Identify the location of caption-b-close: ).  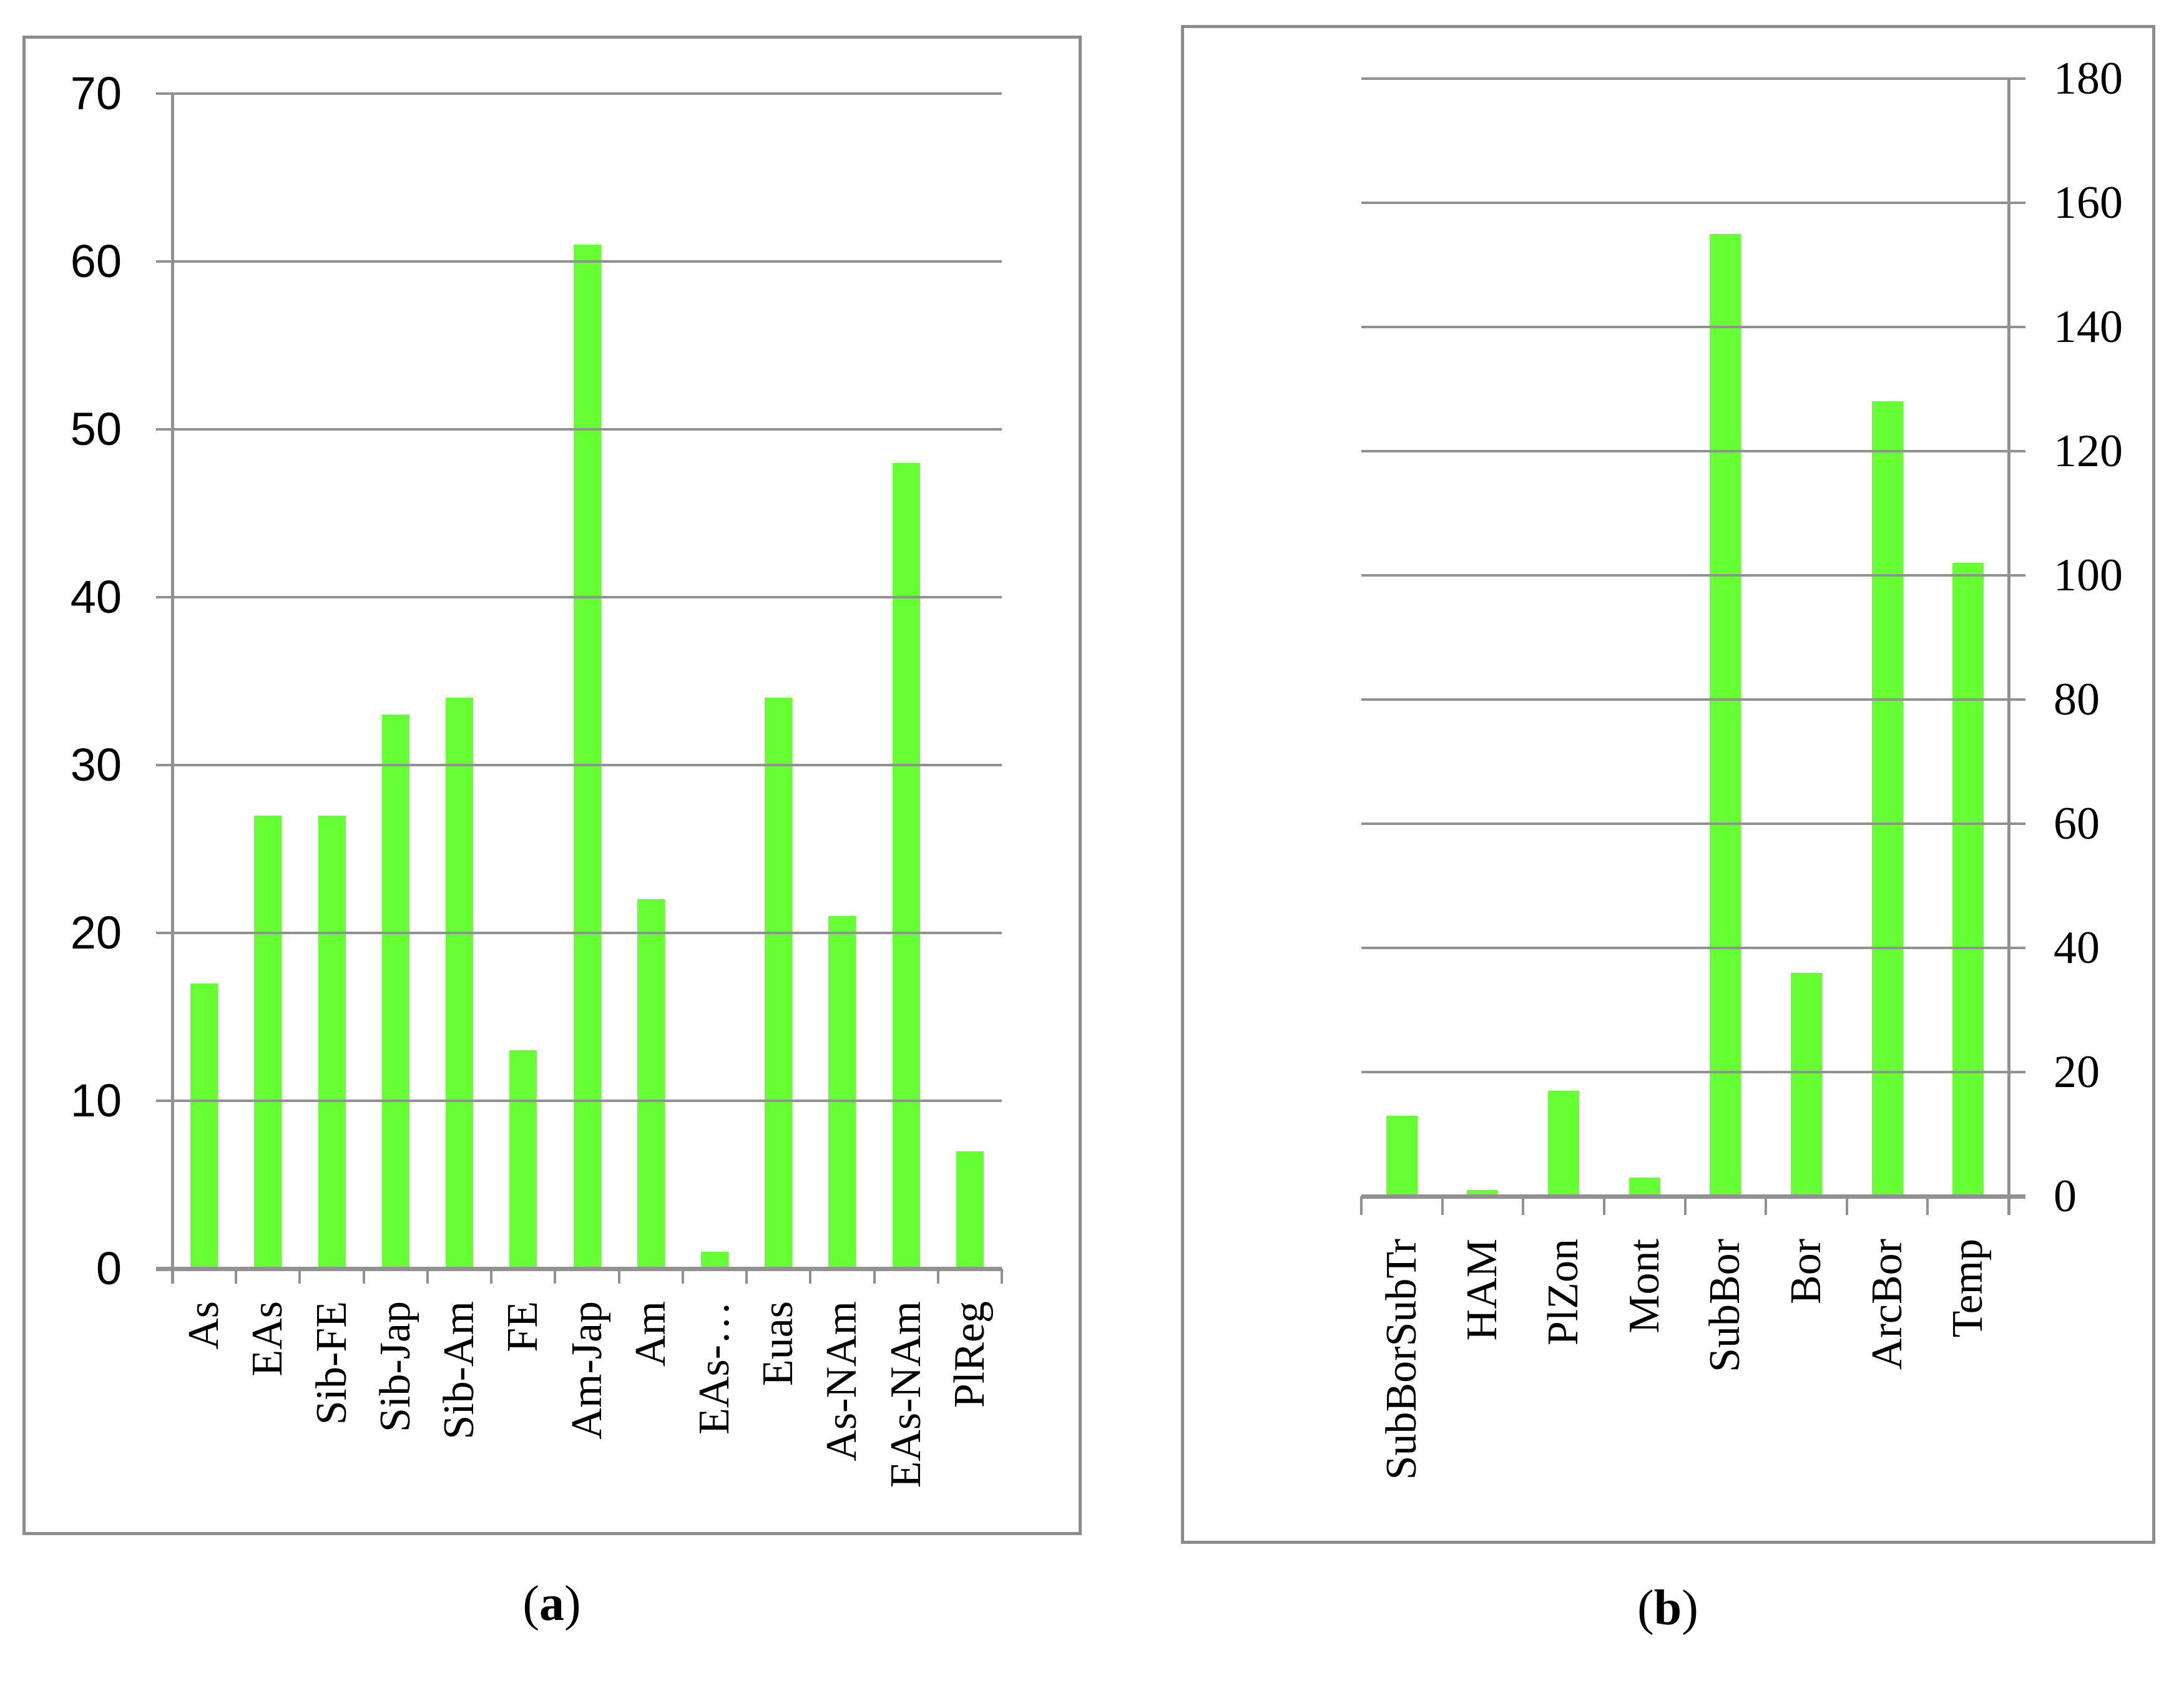
(1690, 1608).